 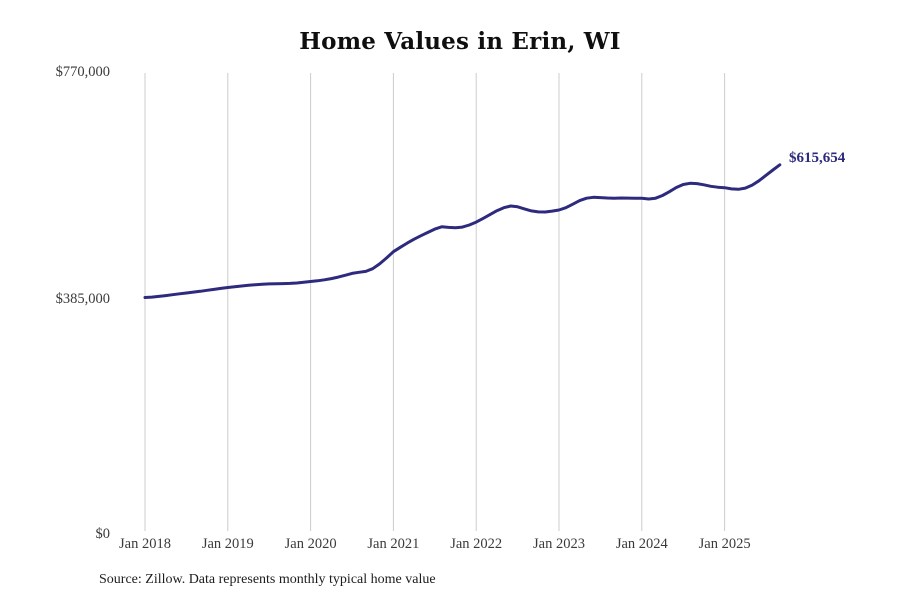 I want to click on latest-value-annotation: $615,654, so click(x=817, y=158).